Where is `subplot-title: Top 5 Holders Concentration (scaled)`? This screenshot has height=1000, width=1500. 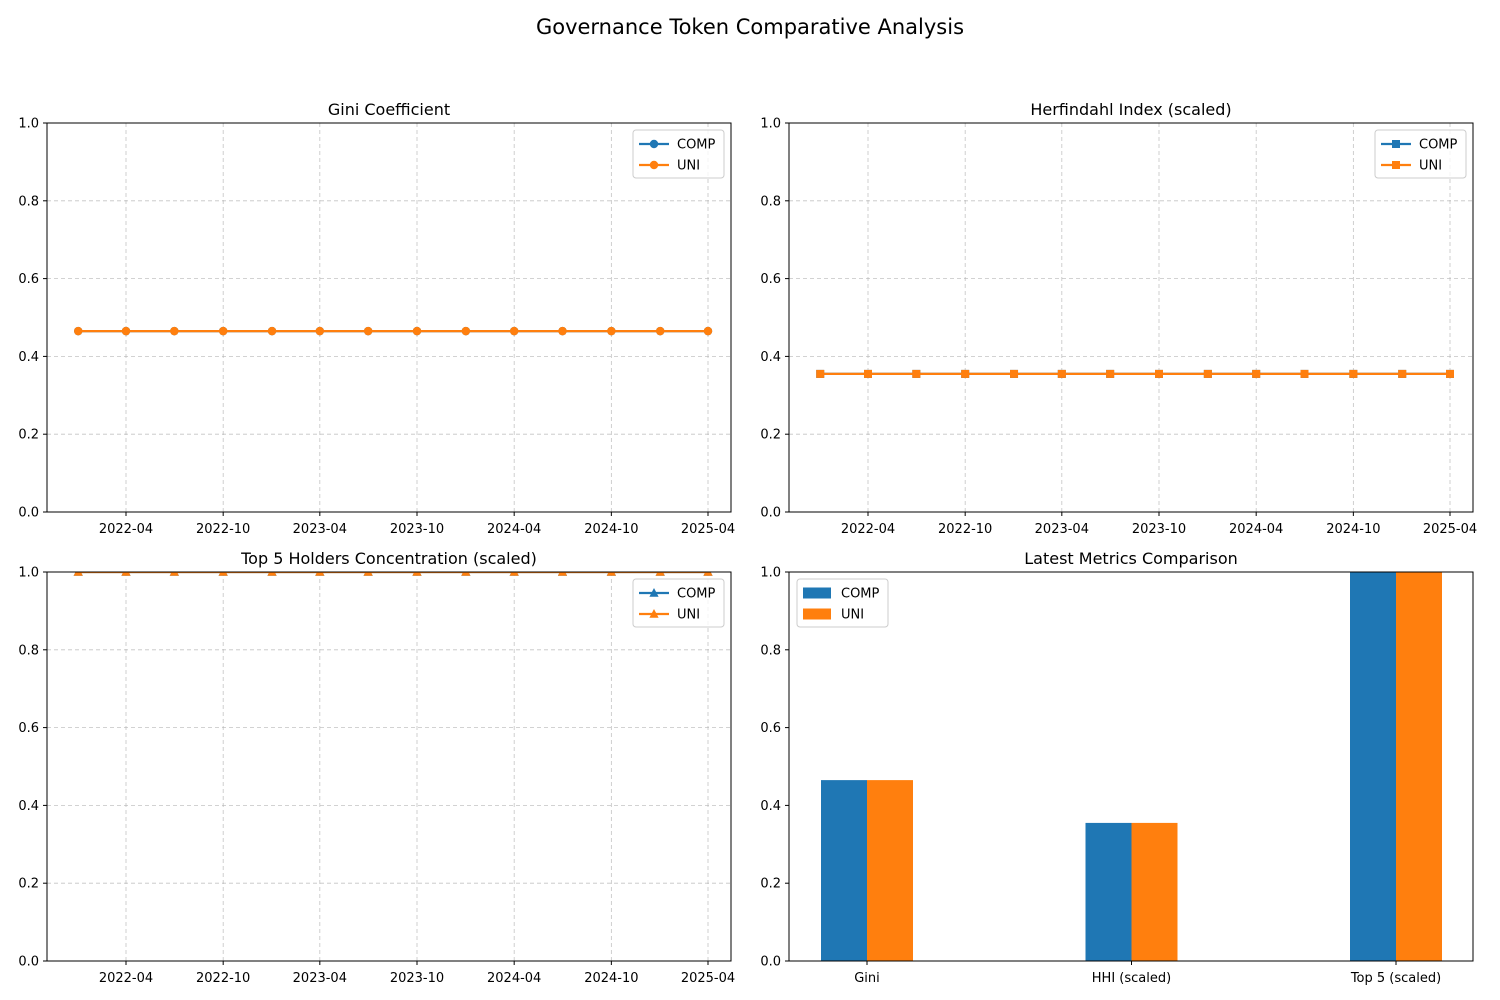 subplot-title: Top 5 Holders Concentration (scaled) is located at coordinates (388, 558).